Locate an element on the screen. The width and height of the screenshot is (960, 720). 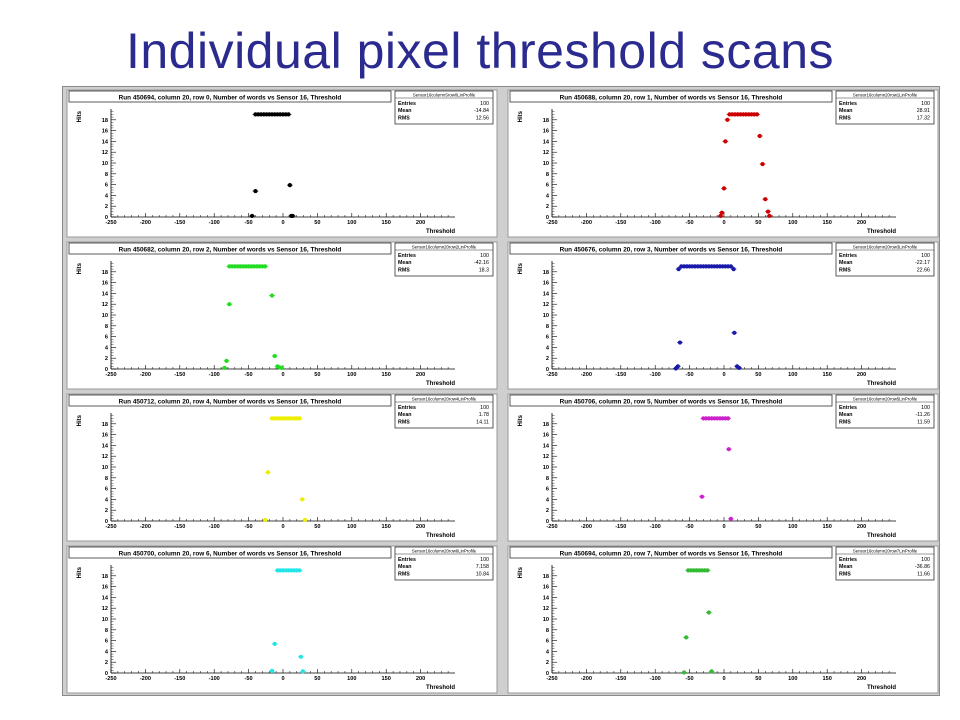
stats-rms-value: 11.59 is located at coordinates (923, 423).